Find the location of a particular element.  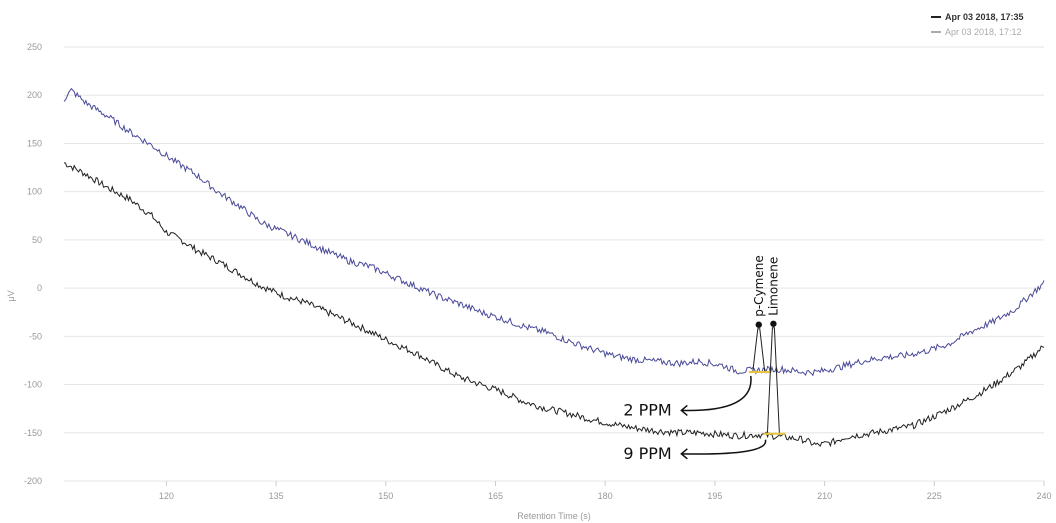

annotation-2-arrow is located at coordinates (724, 447).